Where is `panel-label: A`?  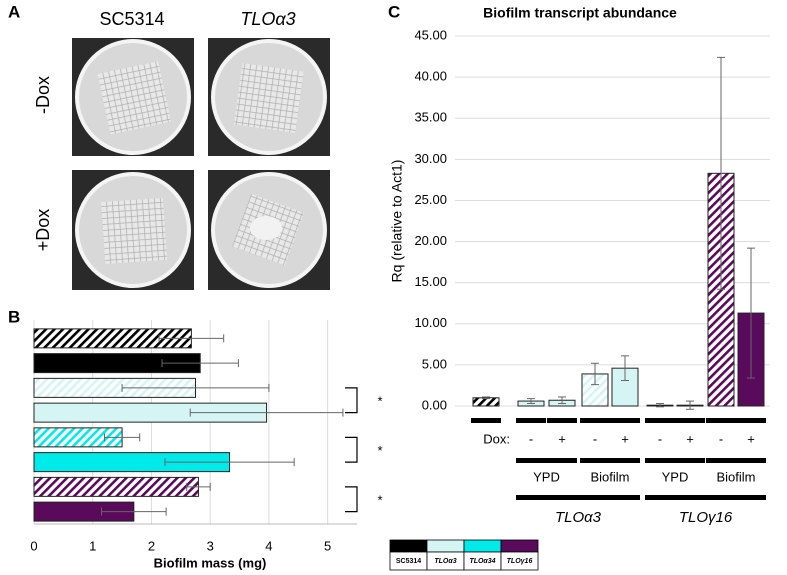
panel-label: A is located at coordinates (14, 11).